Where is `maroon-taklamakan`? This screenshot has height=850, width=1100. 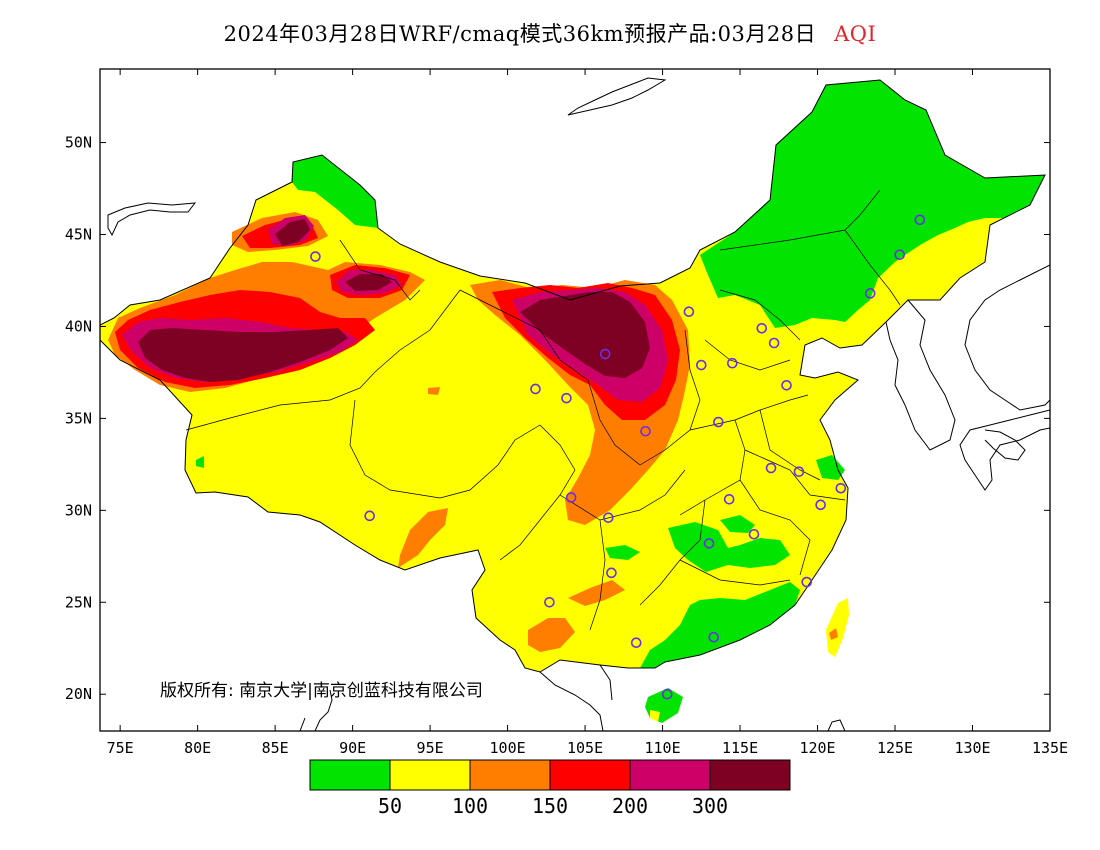
maroon-taklamakan is located at coordinates (243, 355).